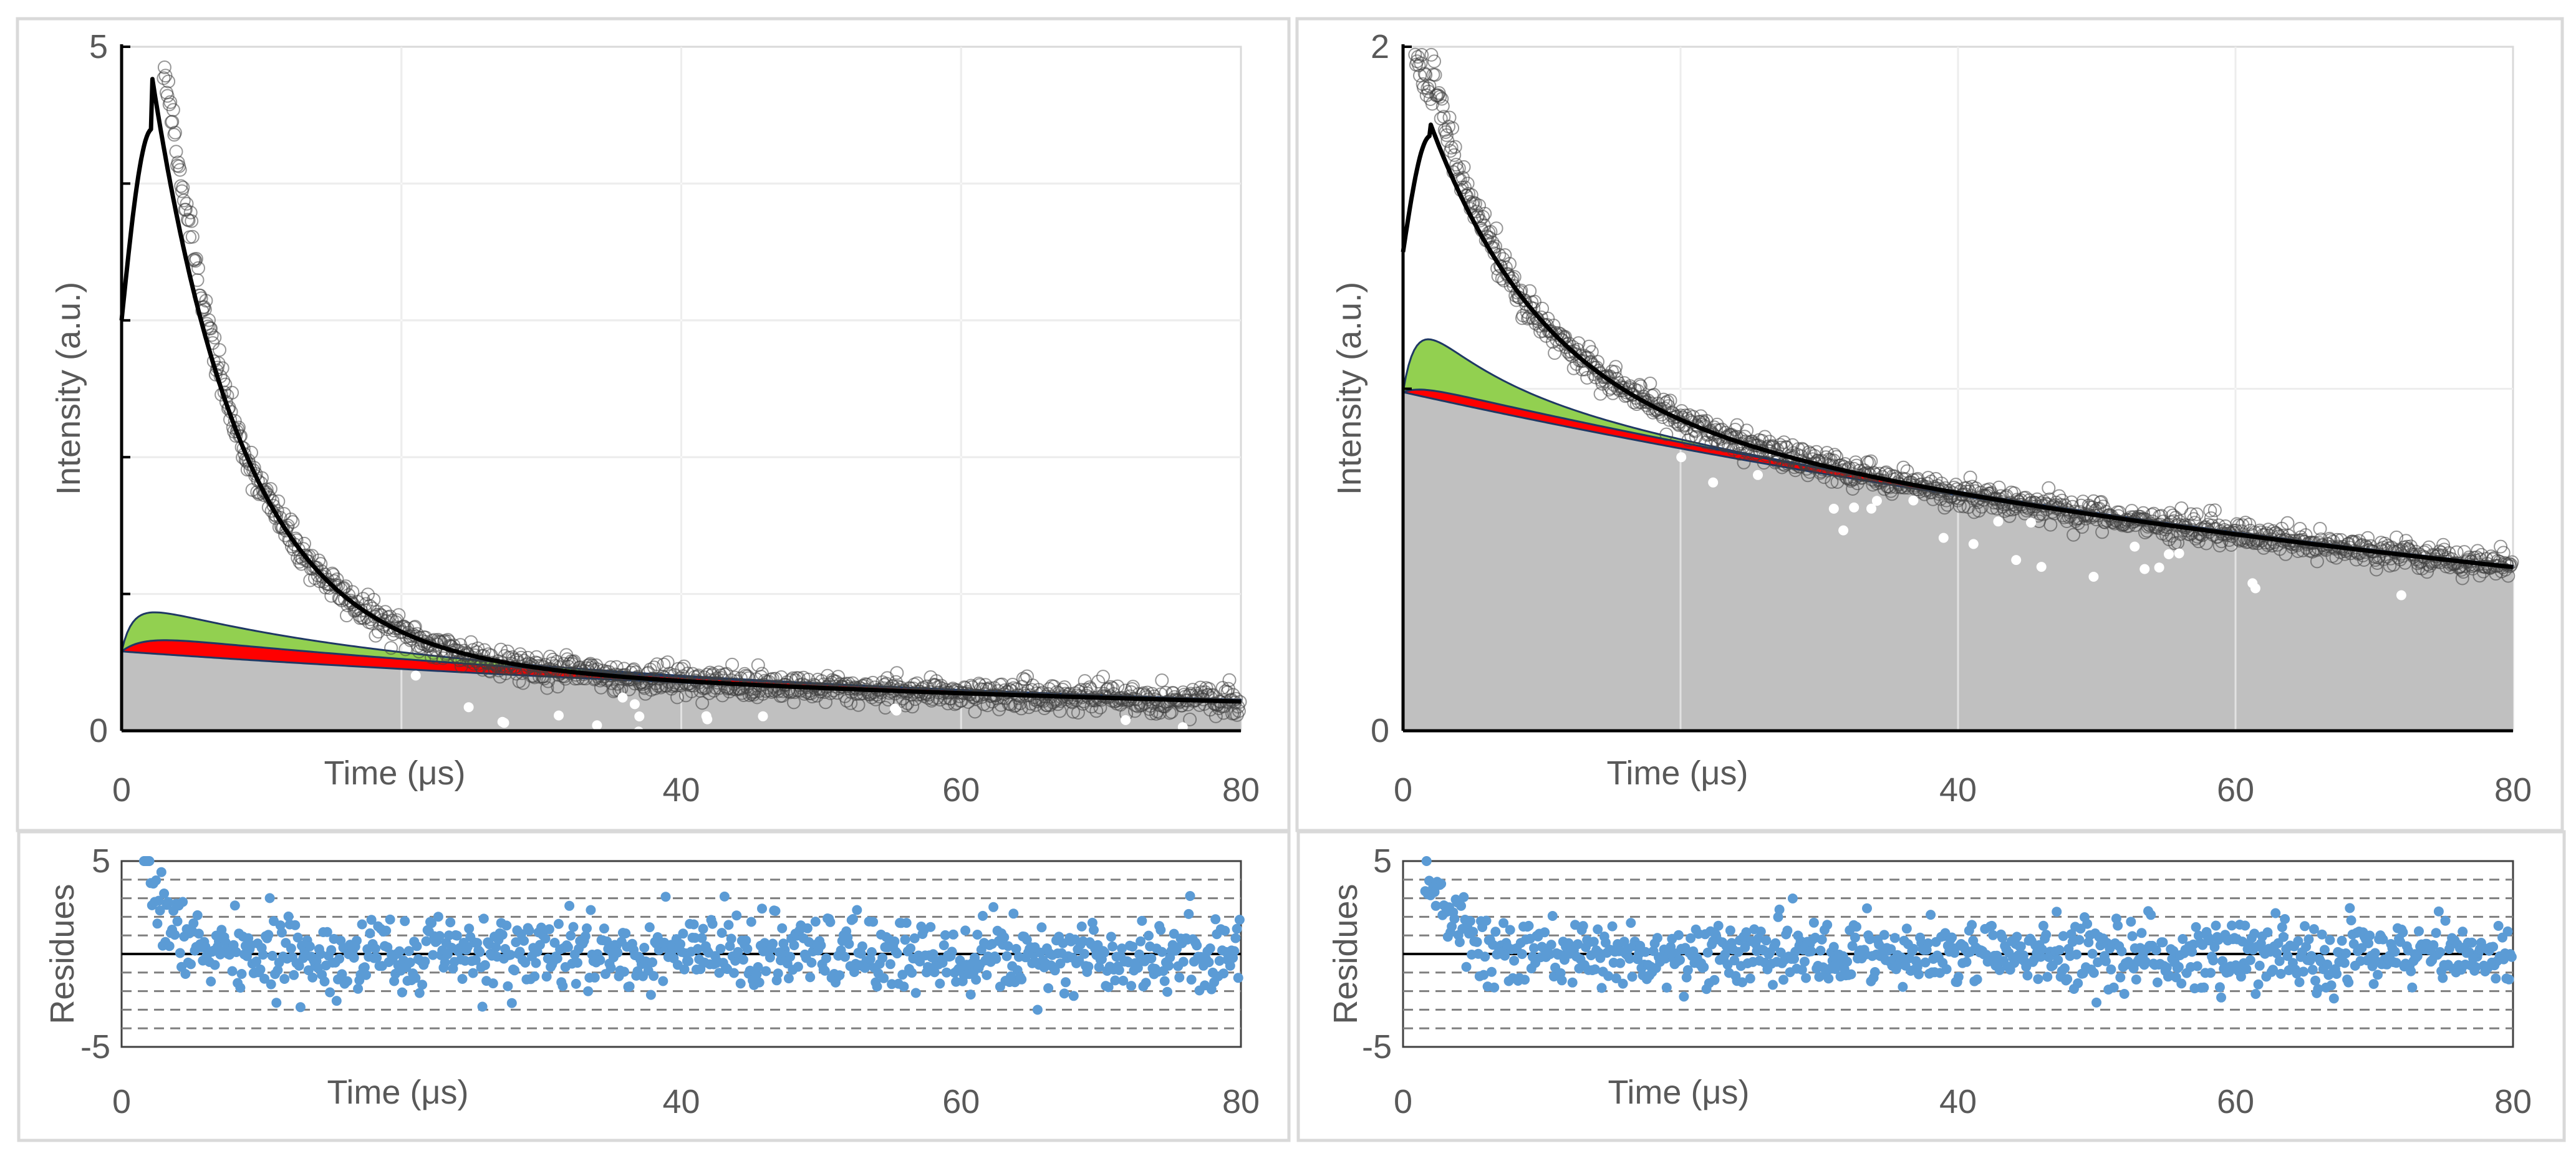 The image size is (2576, 1156). I want to click on residues-left-y-axis-title: Residues, so click(62, 954).